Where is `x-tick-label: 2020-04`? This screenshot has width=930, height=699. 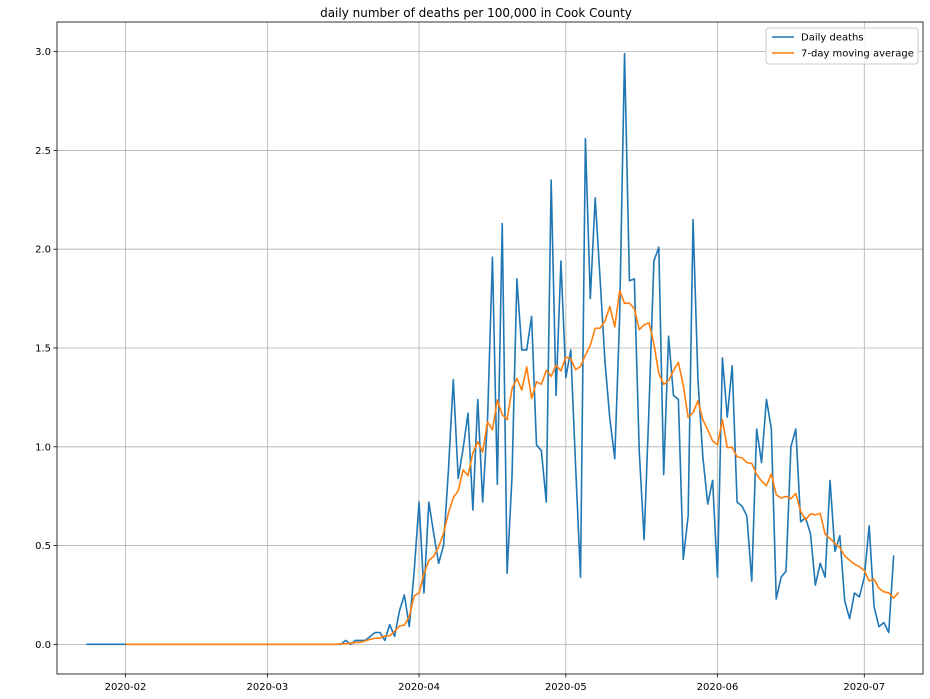
x-tick-label: 2020-04 is located at coordinates (419, 687).